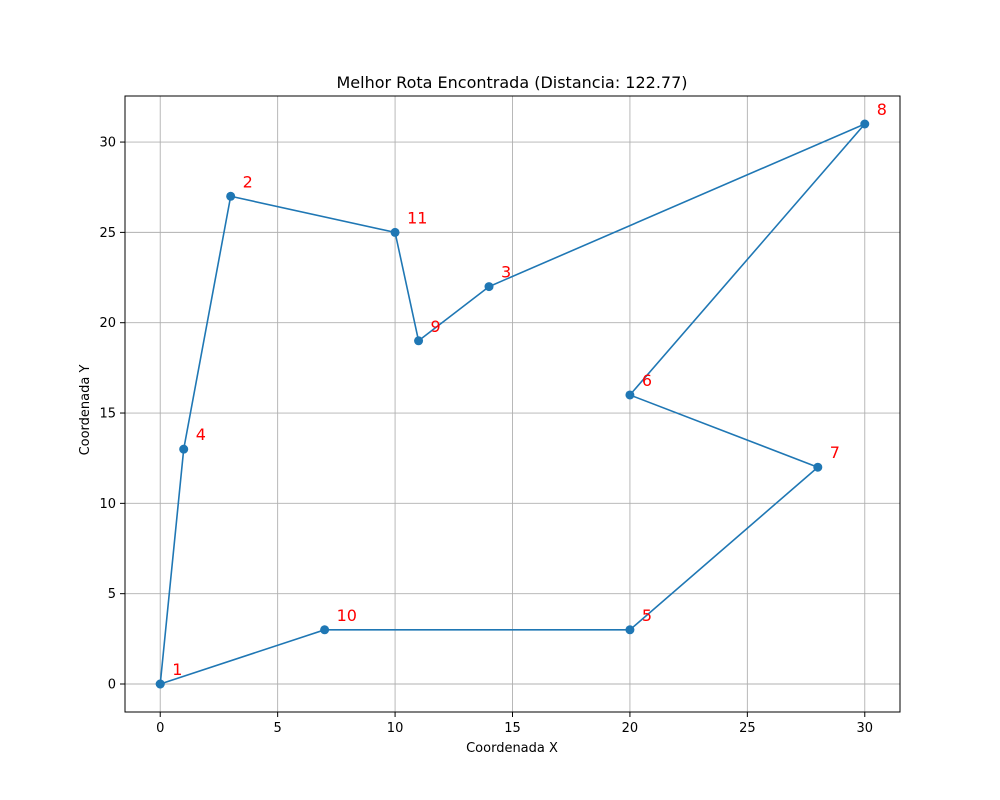 The width and height of the screenshot is (1000, 800). Describe the element at coordinates (436, 326) in the screenshot. I see `point-label: 9` at that location.